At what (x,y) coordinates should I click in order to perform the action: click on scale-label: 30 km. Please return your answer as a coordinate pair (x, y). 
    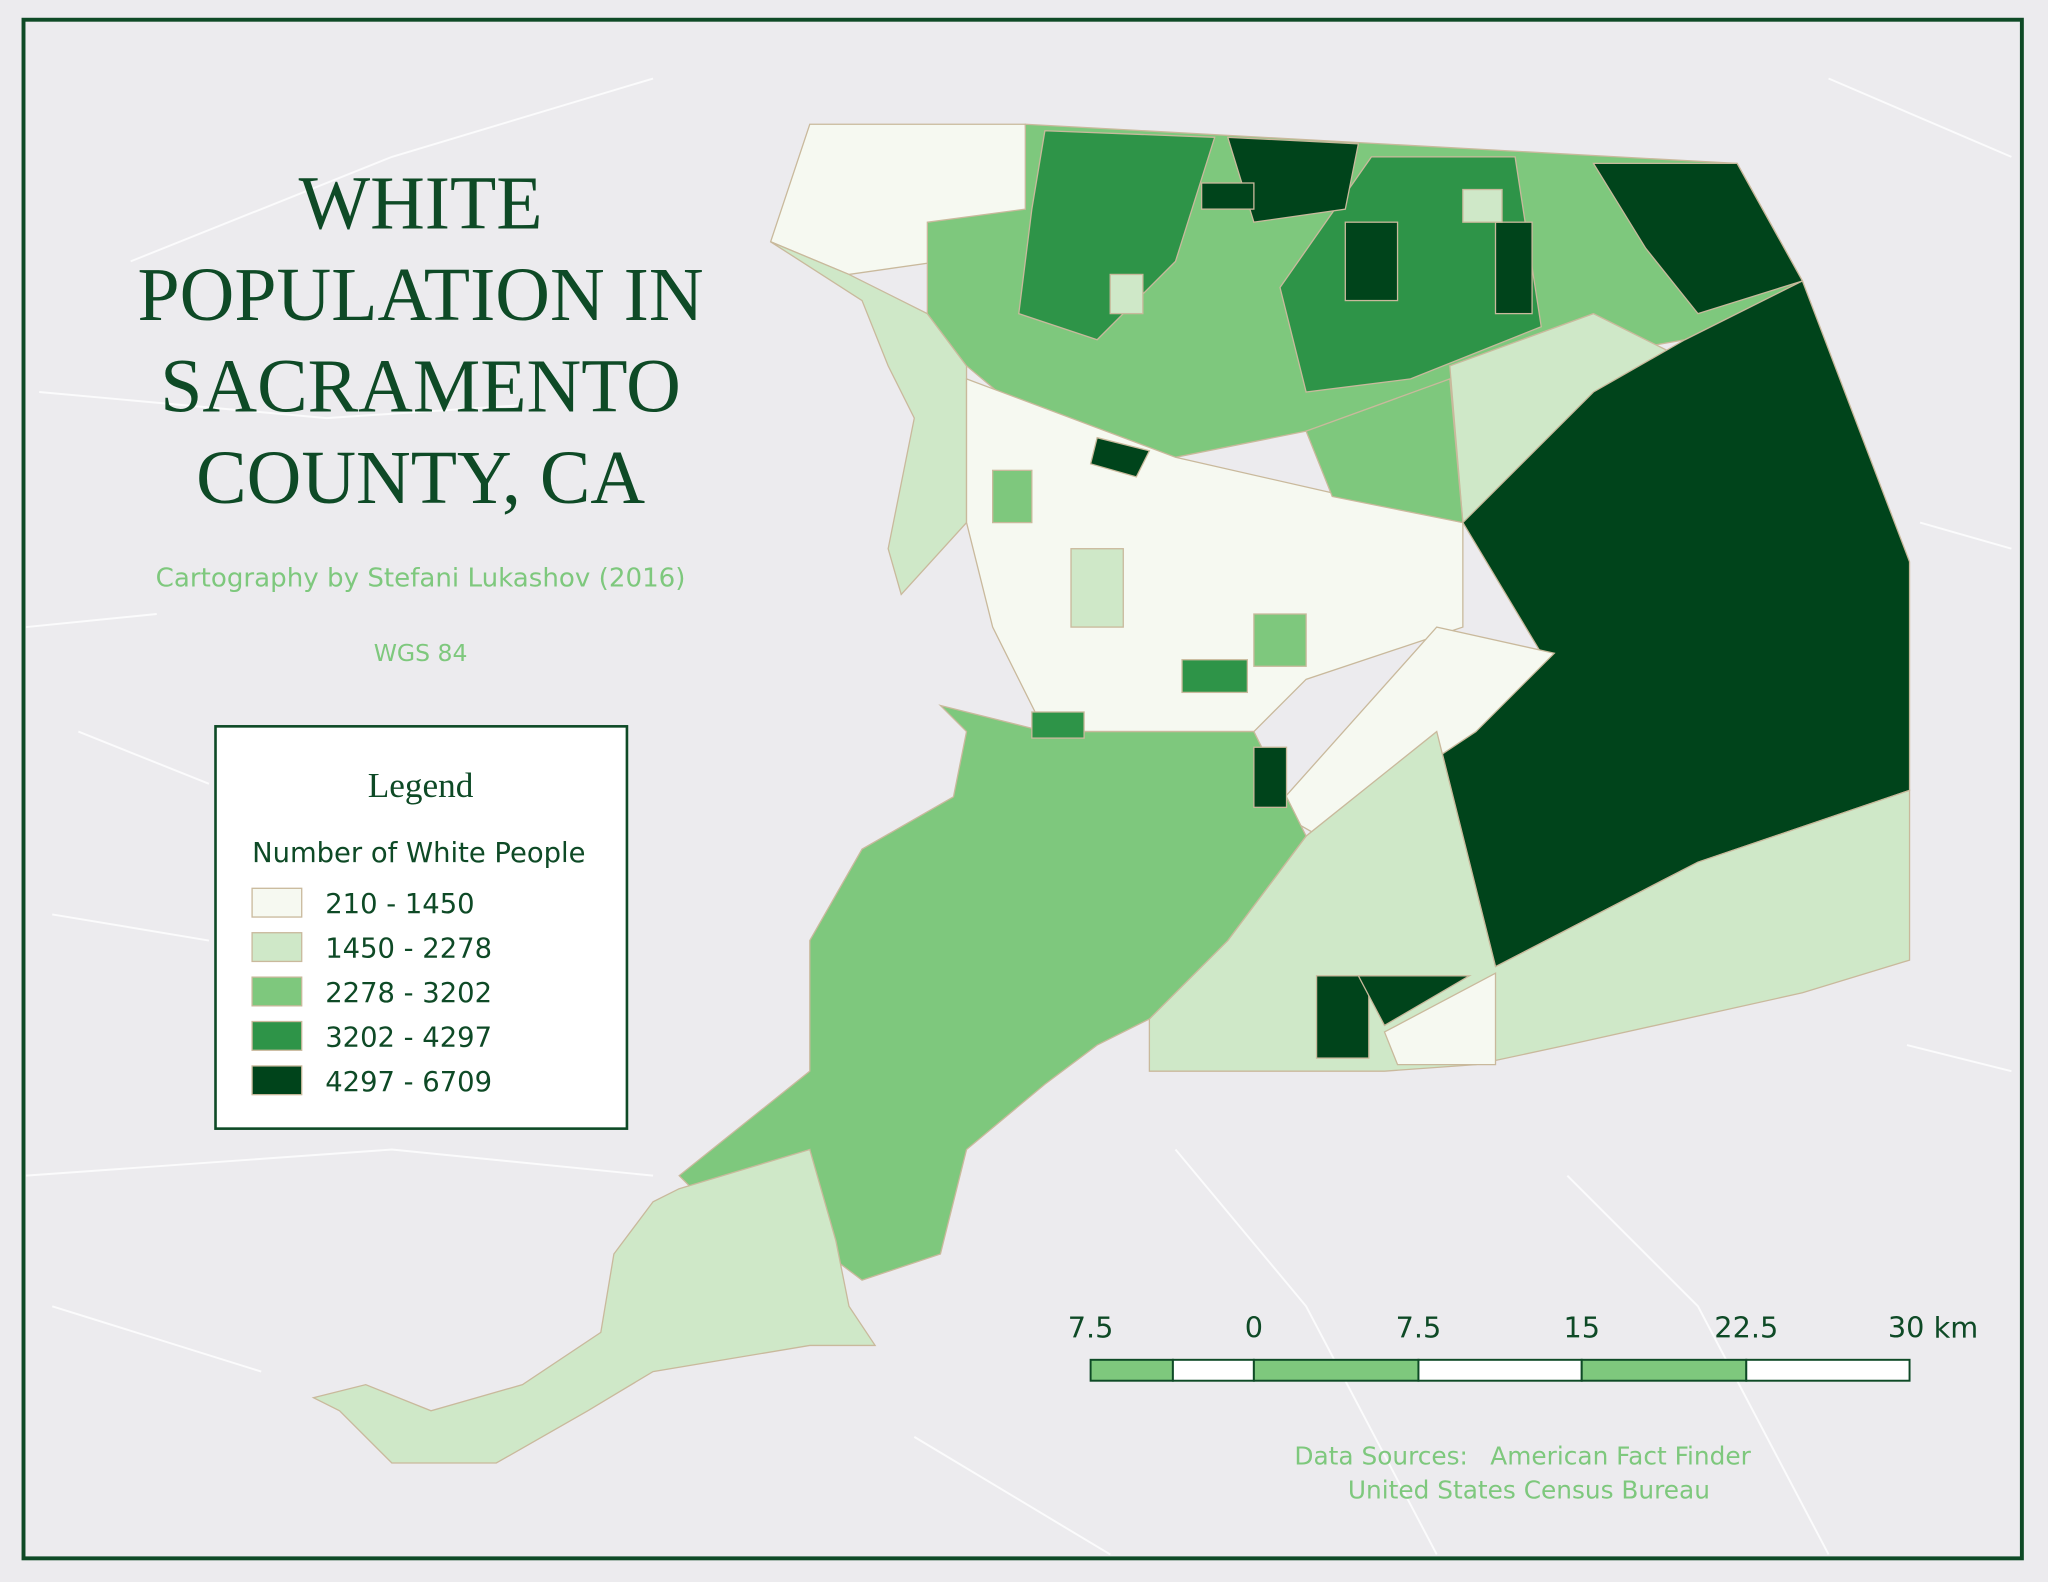
    Looking at the image, I should click on (1933, 1328).